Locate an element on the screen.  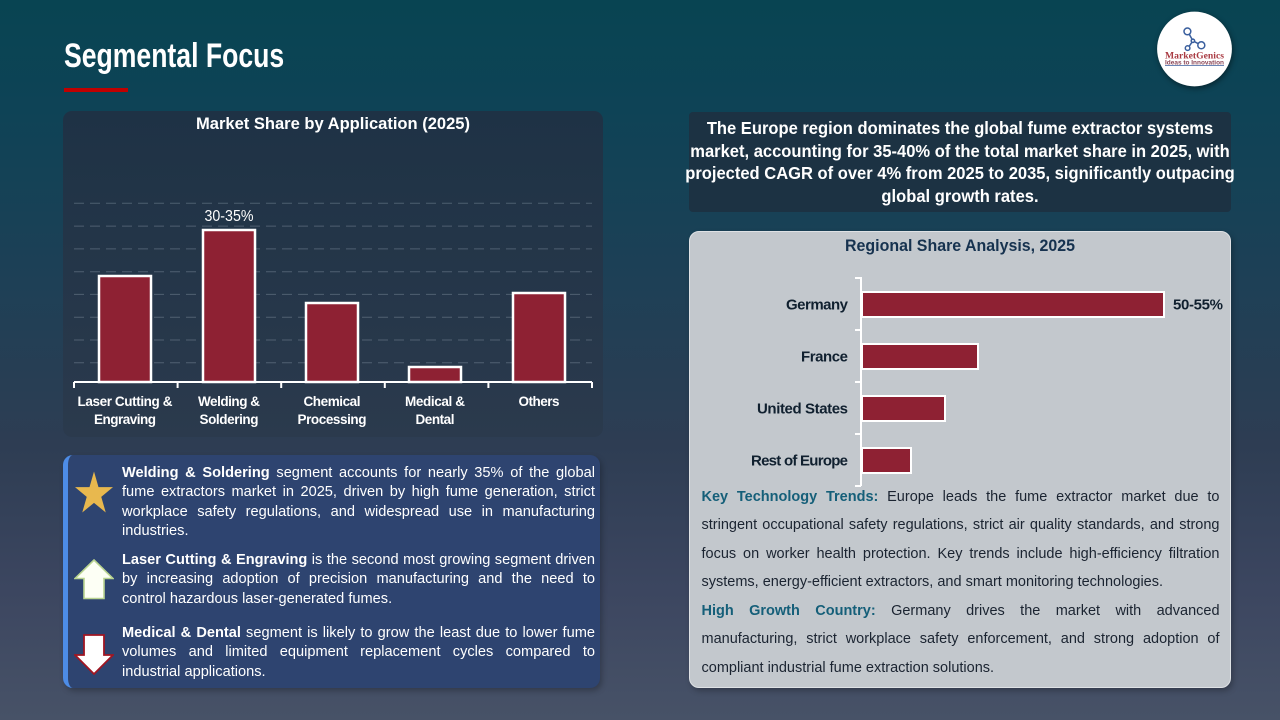
svg-text: Germany is located at coordinates (817, 305).